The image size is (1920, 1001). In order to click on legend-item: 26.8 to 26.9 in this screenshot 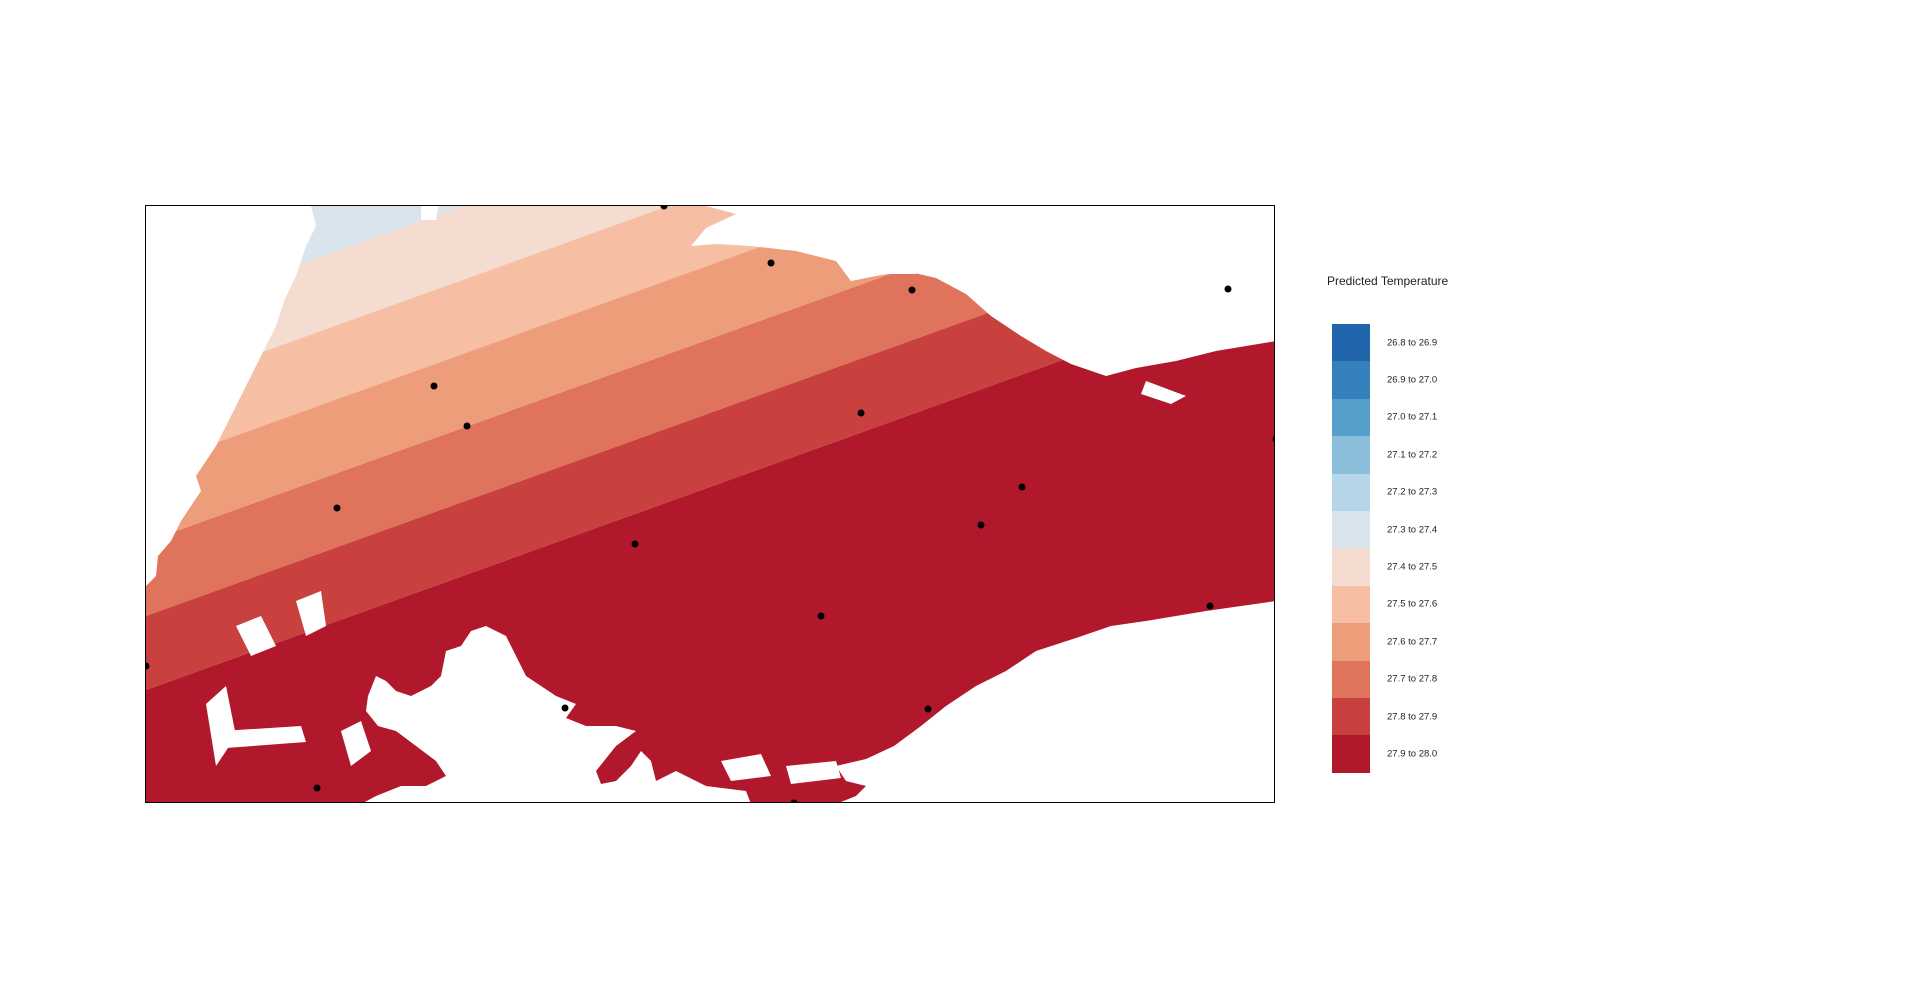, I will do `click(1452, 343)`.